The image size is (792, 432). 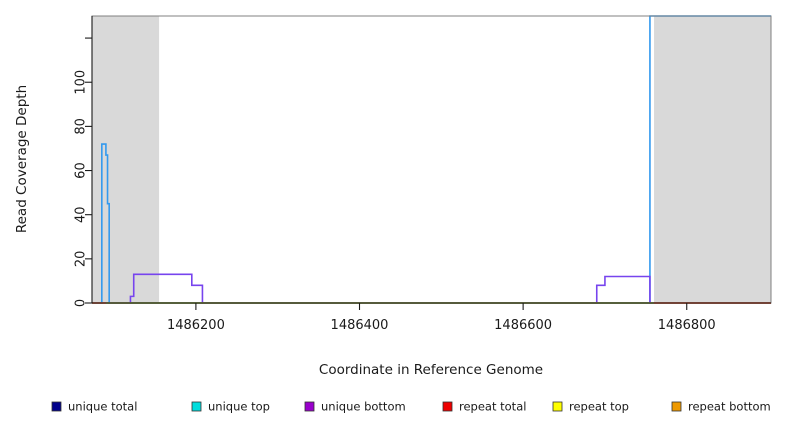 What do you see at coordinates (81, 259) in the screenshot?
I see `y-tick-label-1: 20` at bounding box center [81, 259].